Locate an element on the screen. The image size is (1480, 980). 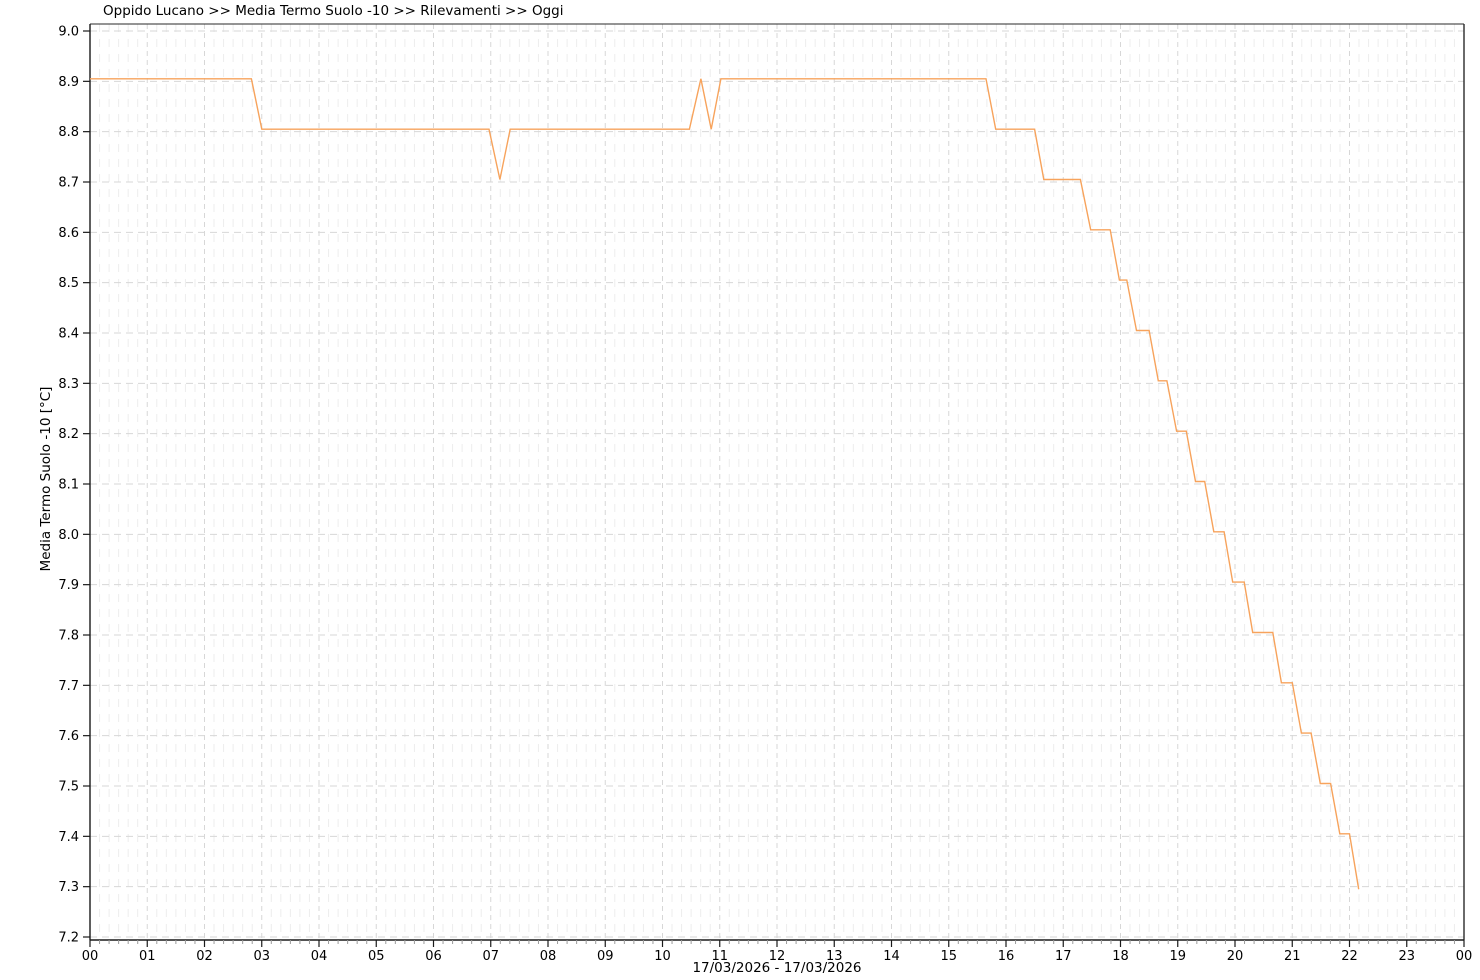
x-tick-label: 06 is located at coordinates (433, 956).